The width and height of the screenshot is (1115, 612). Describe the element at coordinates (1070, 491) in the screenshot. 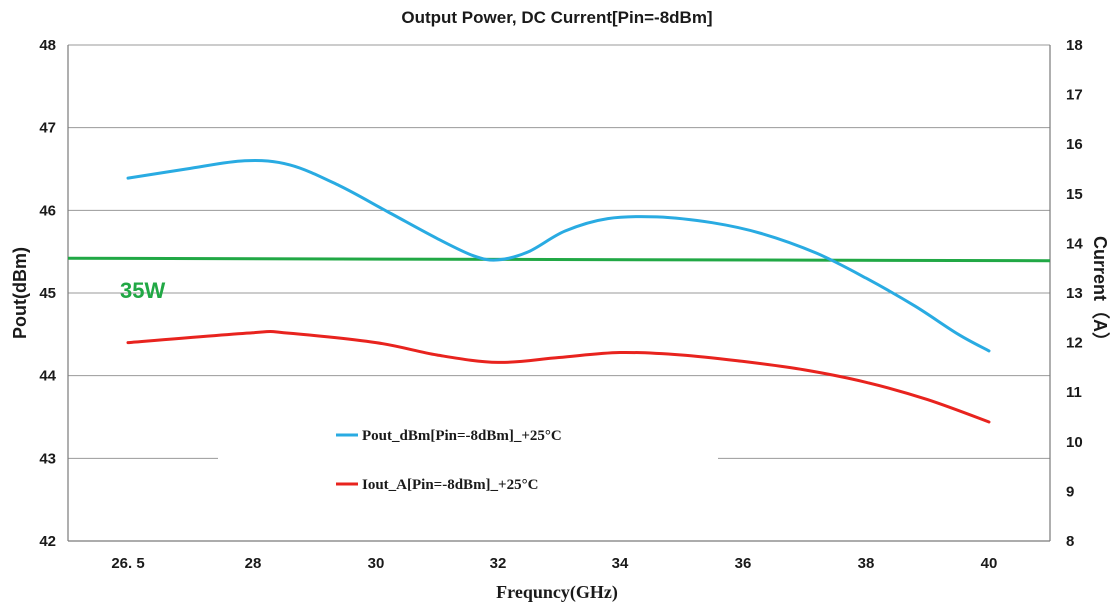

I see `y-right-tick-label: 9` at that location.